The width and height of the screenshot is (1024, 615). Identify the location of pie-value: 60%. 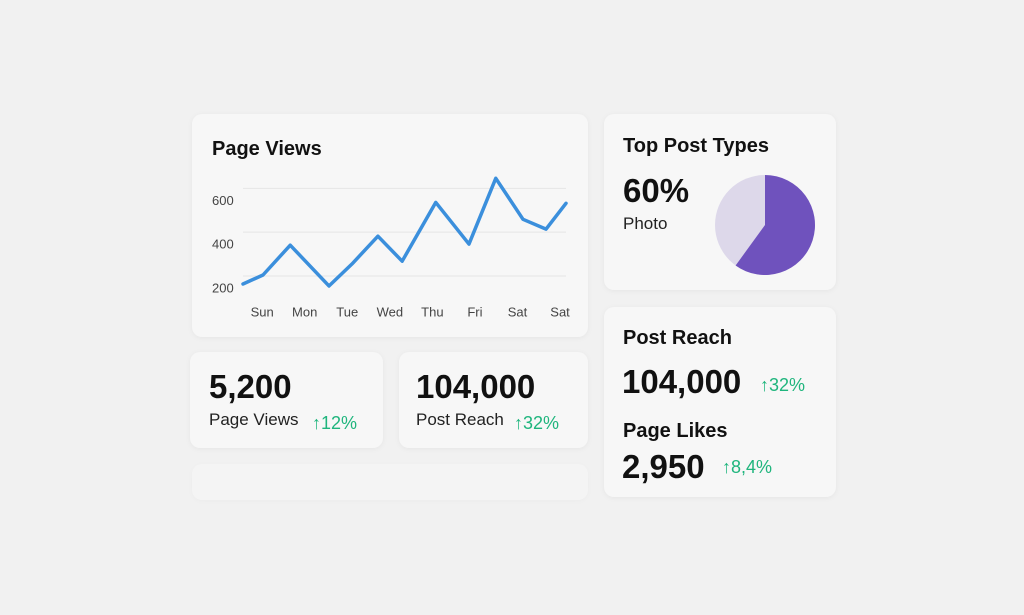
(656, 190).